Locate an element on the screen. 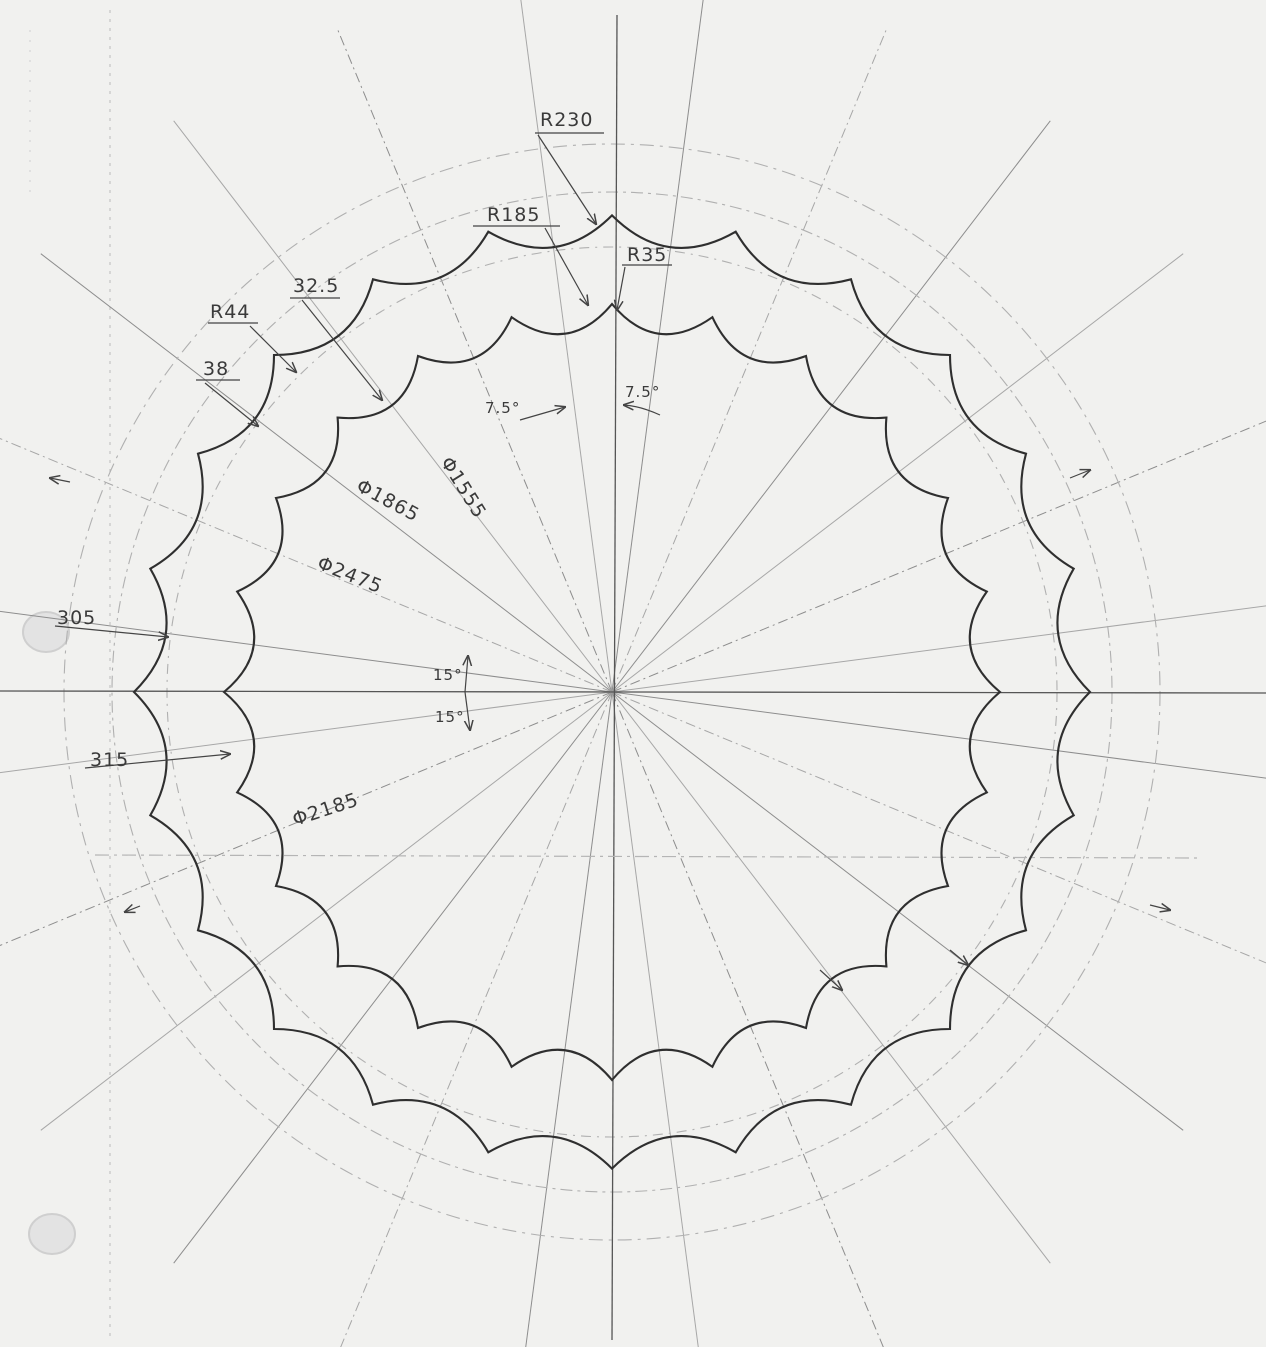 This screenshot has height=1347, width=1266. label-305: 305 is located at coordinates (76, 618).